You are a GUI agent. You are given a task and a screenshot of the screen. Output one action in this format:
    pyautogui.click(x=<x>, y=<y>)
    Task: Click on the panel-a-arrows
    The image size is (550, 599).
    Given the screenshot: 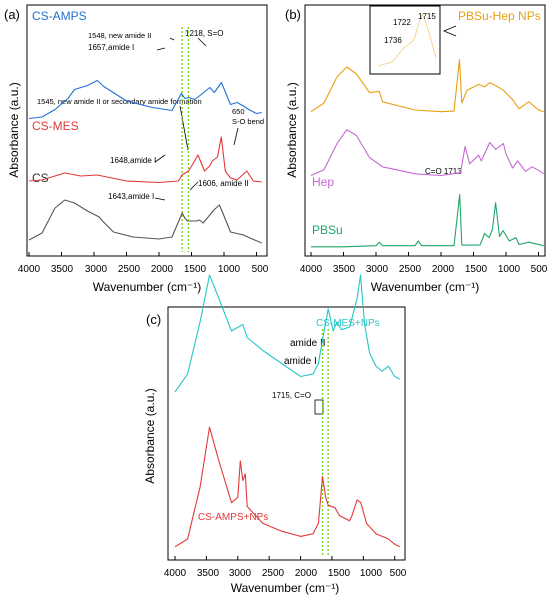 What is the action you would take?
    pyautogui.click(x=196, y=119)
    